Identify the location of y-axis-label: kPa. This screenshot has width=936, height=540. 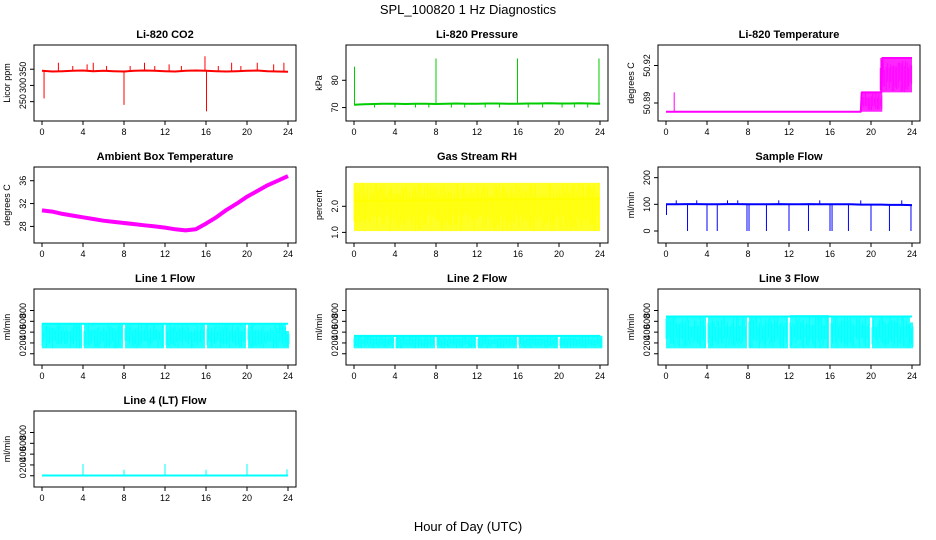
(319, 83).